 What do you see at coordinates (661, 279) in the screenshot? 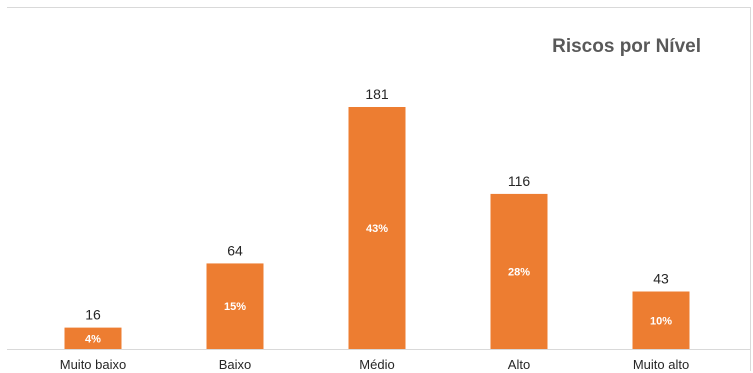
I see `value-label: 43` at bounding box center [661, 279].